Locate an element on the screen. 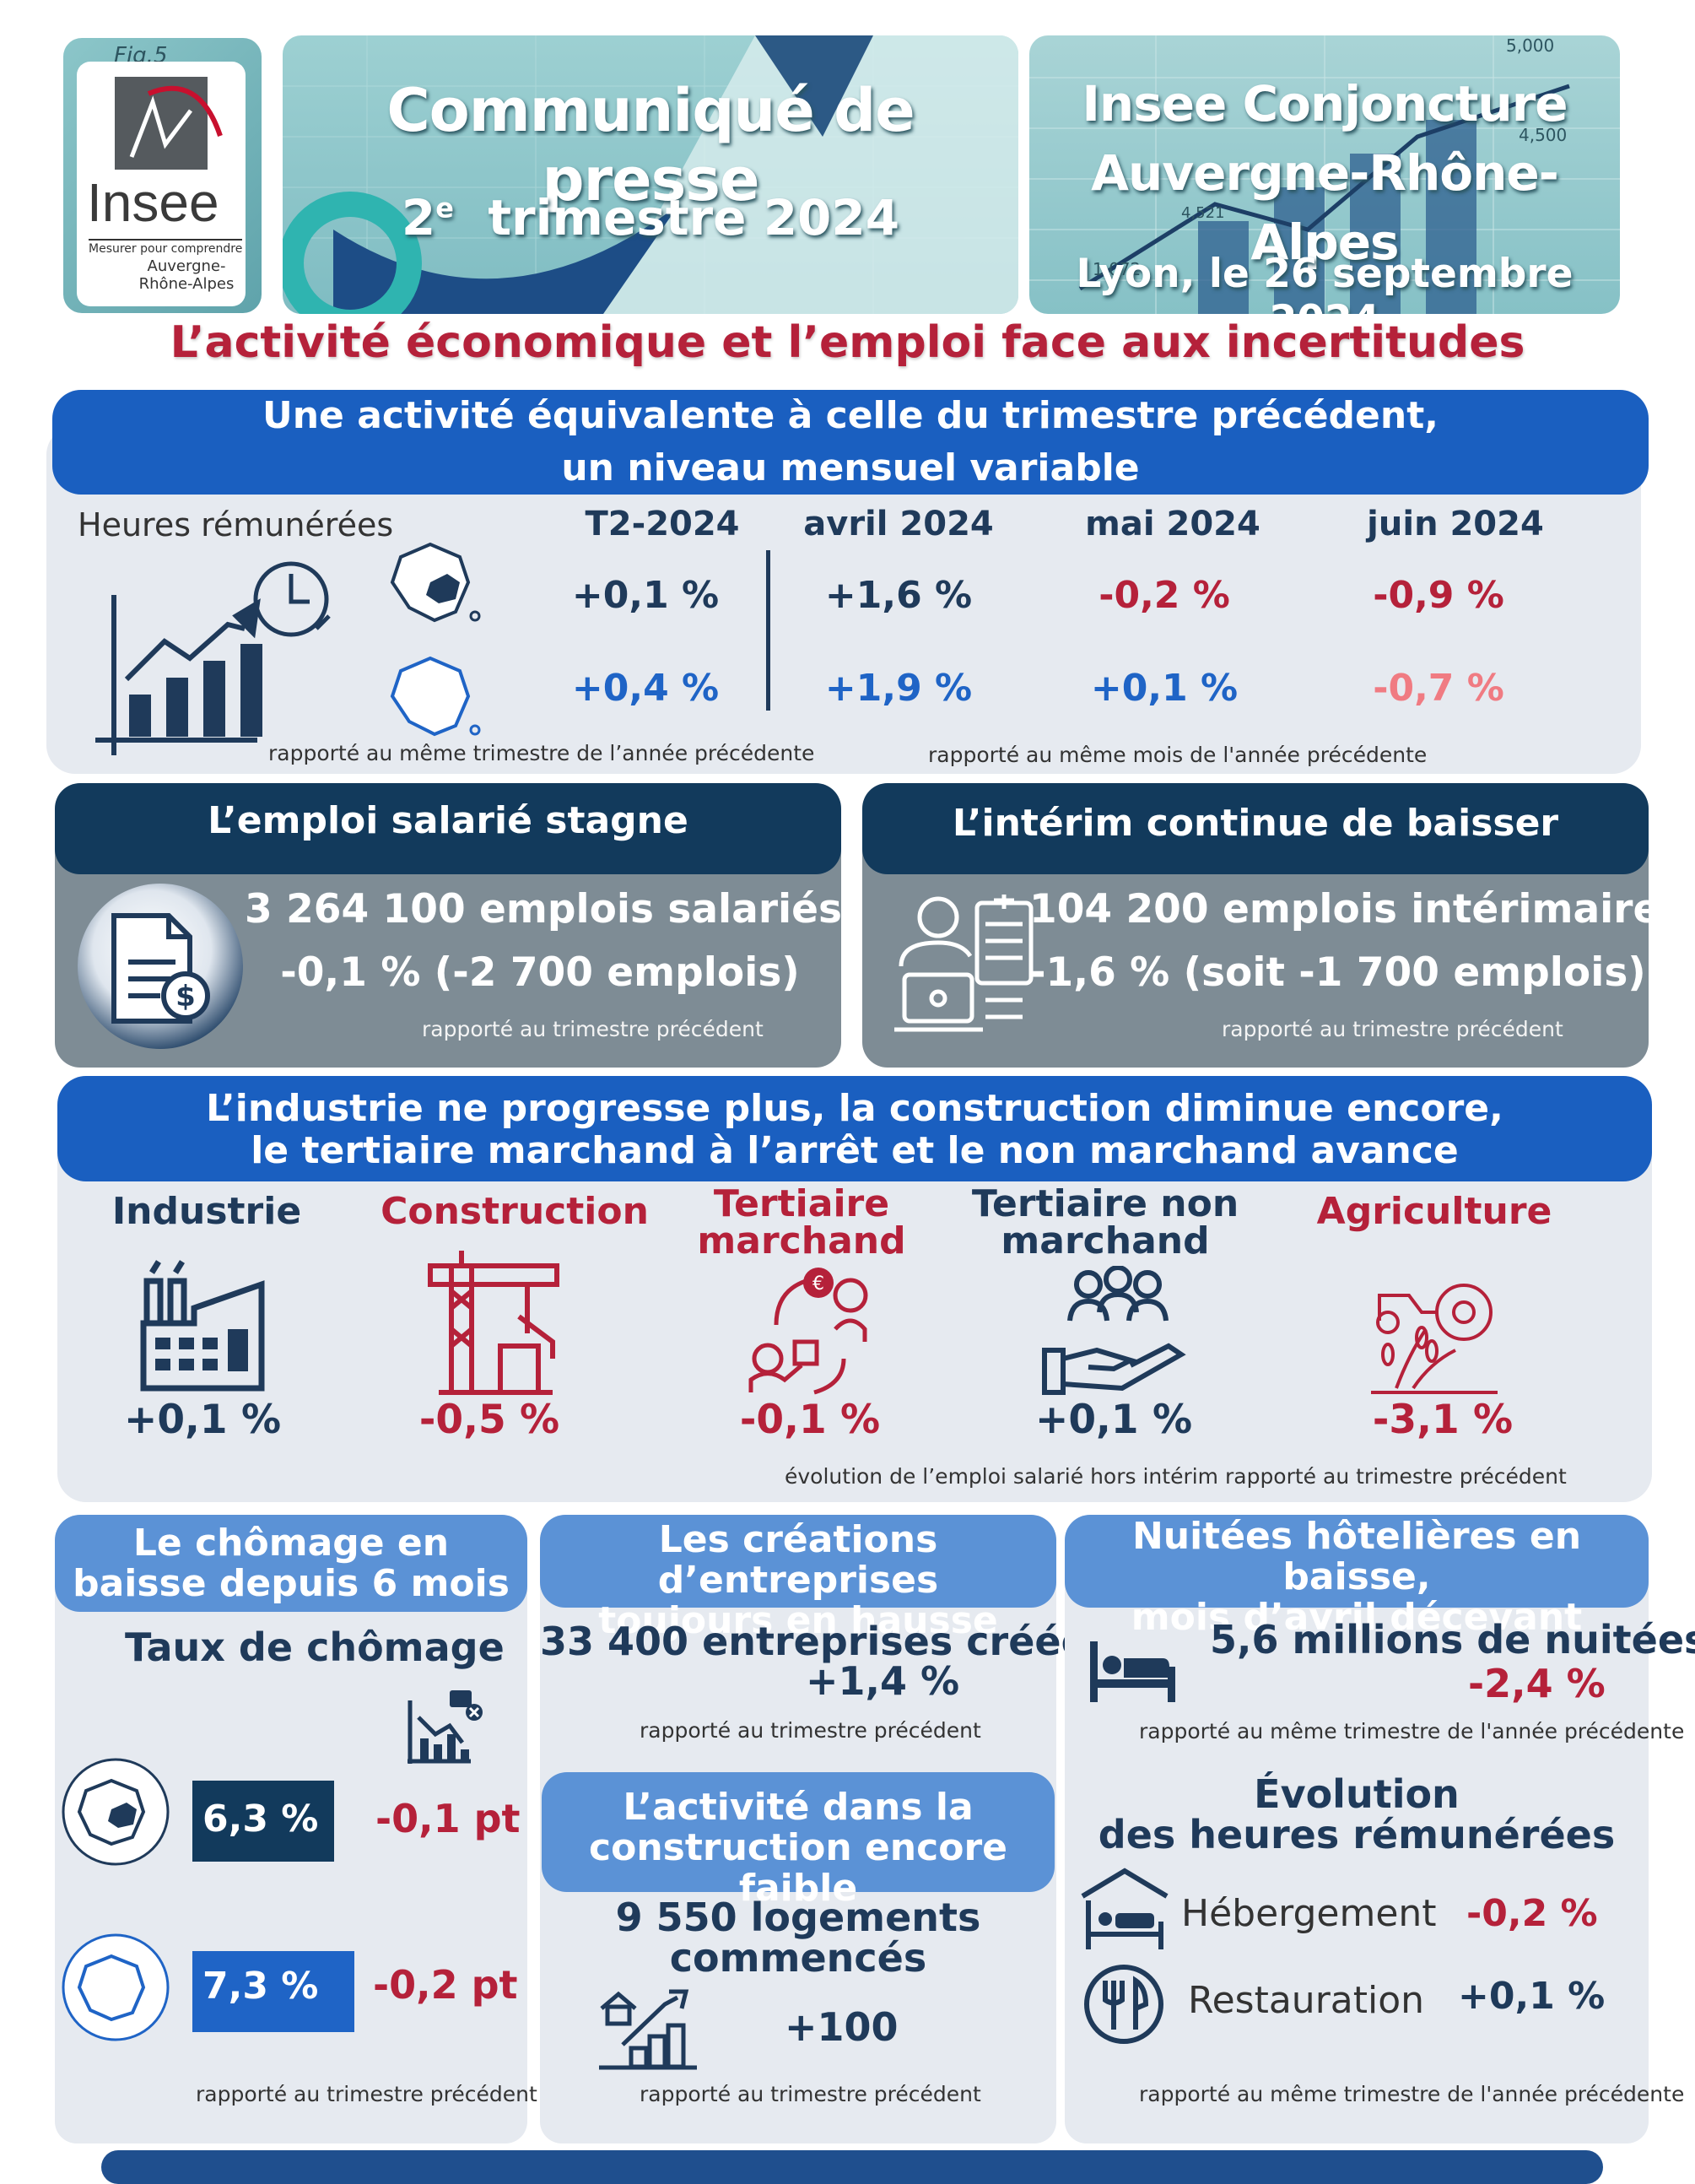 This screenshot has width=1695, height=2184. column-divider is located at coordinates (768, 630).